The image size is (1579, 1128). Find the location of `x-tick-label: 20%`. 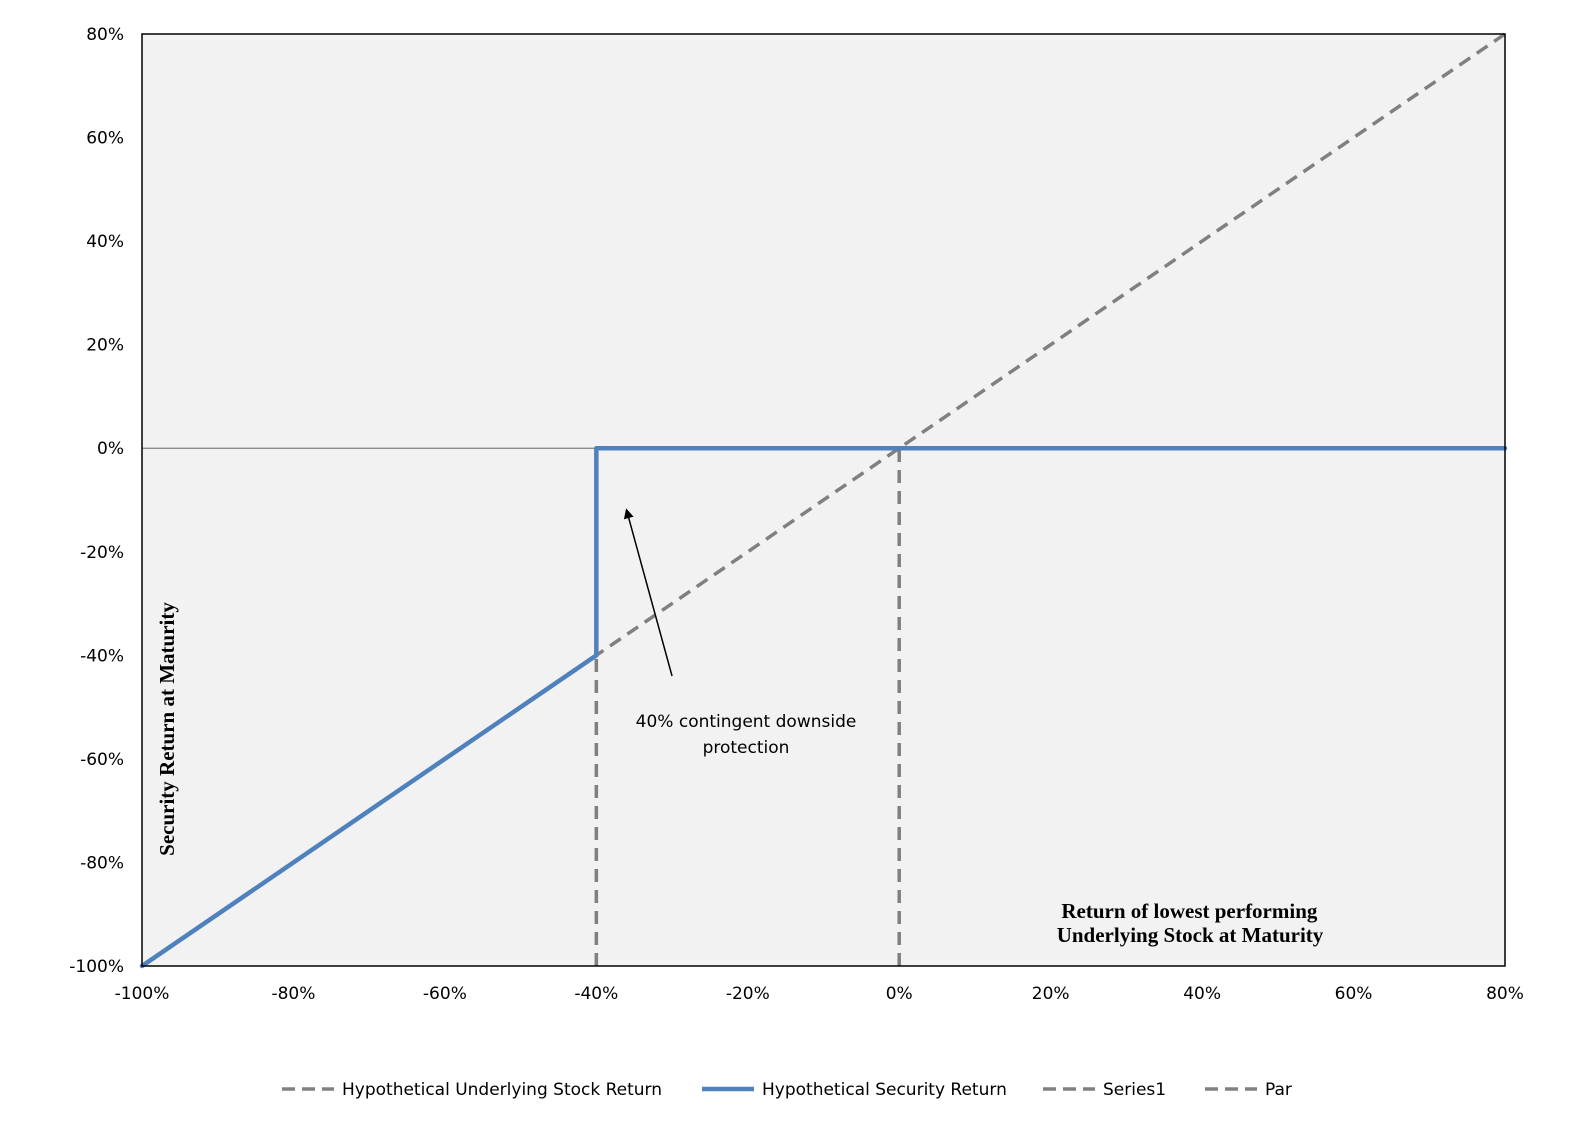

x-tick-label: 20% is located at coordinates (1051, 994).